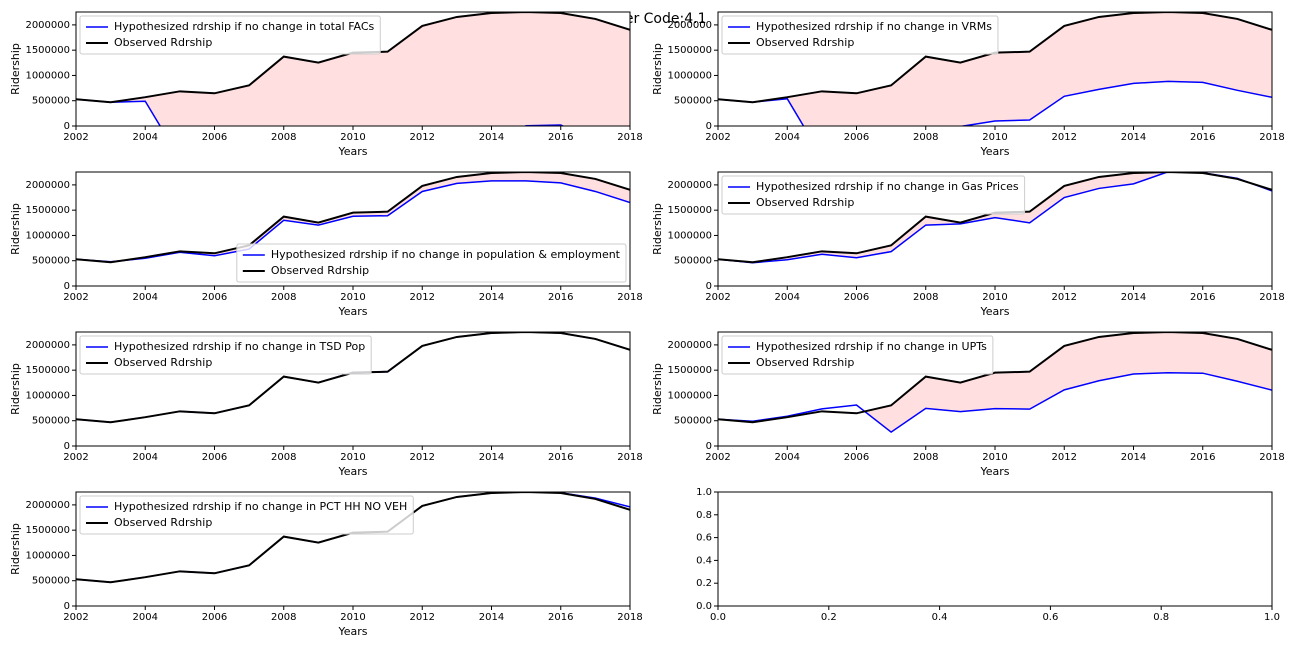 The image size is (1296, 648). What do you see at coordinates (353, 217) in the screenshot?
I see `gap-fill` at bounding box center [353, 217].